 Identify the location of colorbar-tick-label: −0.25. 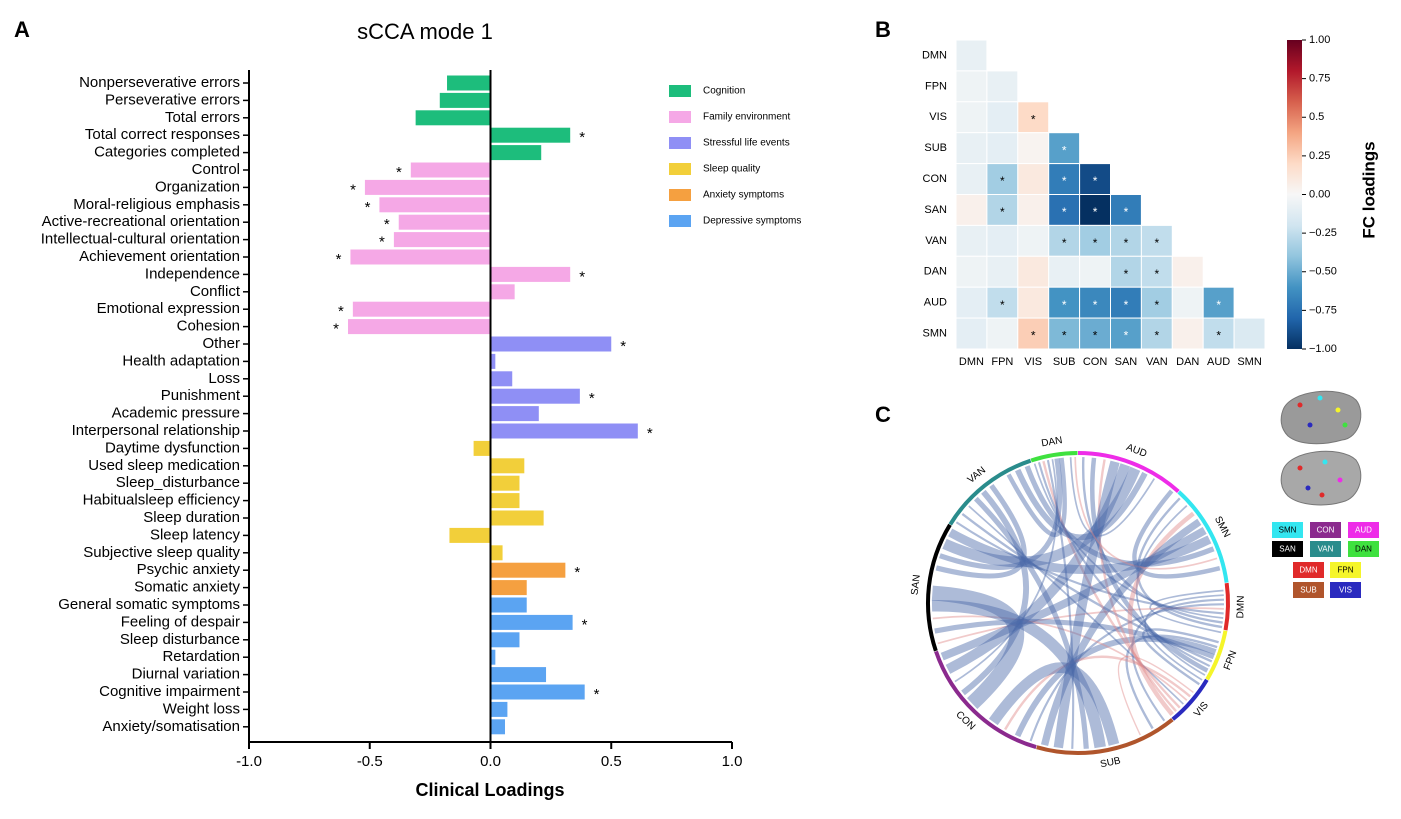
(1323, 233).